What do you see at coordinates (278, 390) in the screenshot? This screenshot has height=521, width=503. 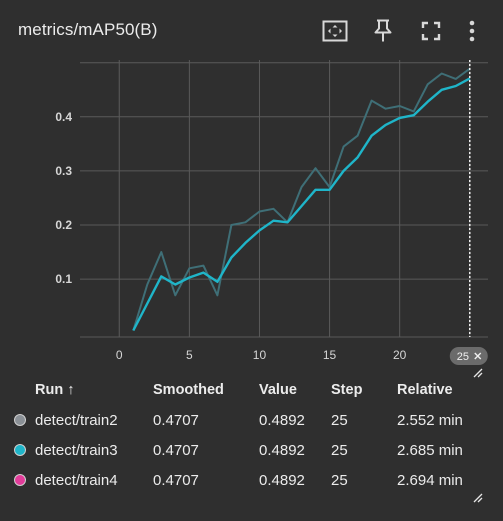 I see `header-value: Value` at bounding box center [278, 390].